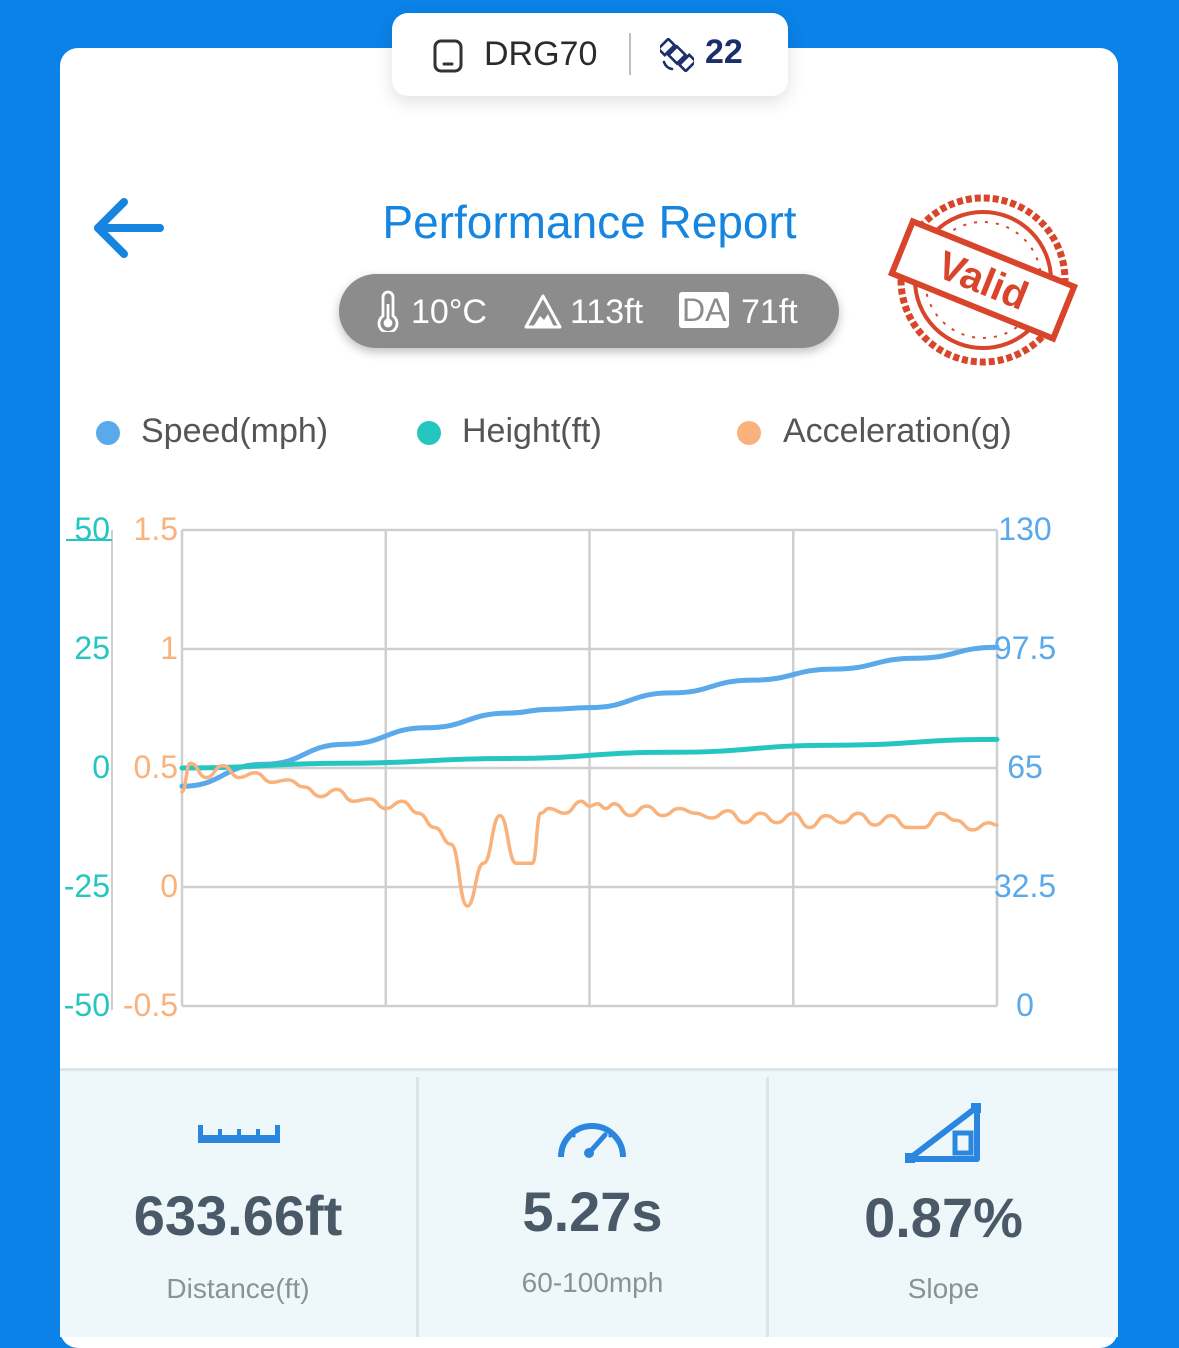 The width and height of the screenshot is (1179, 1348). I want to click on height-series-line, so click(589, 753).